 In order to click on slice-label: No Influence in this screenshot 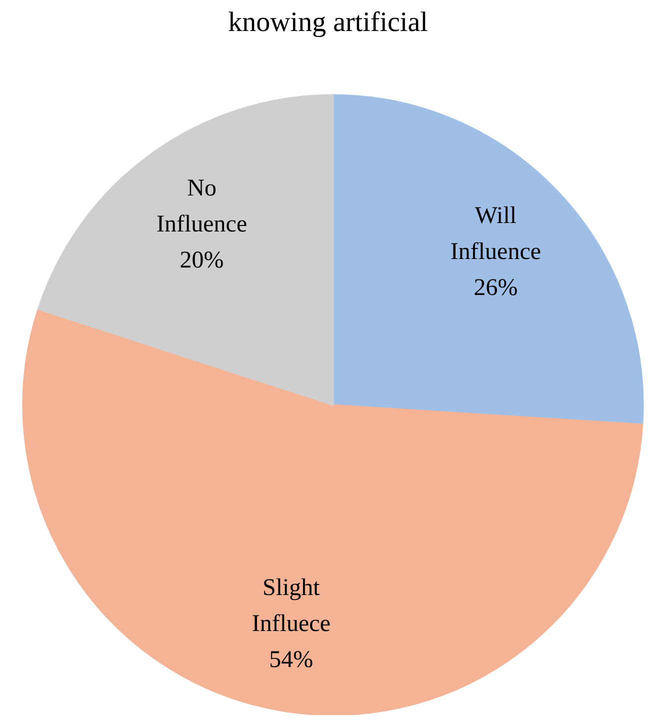, I will do `click(202, 206)`.